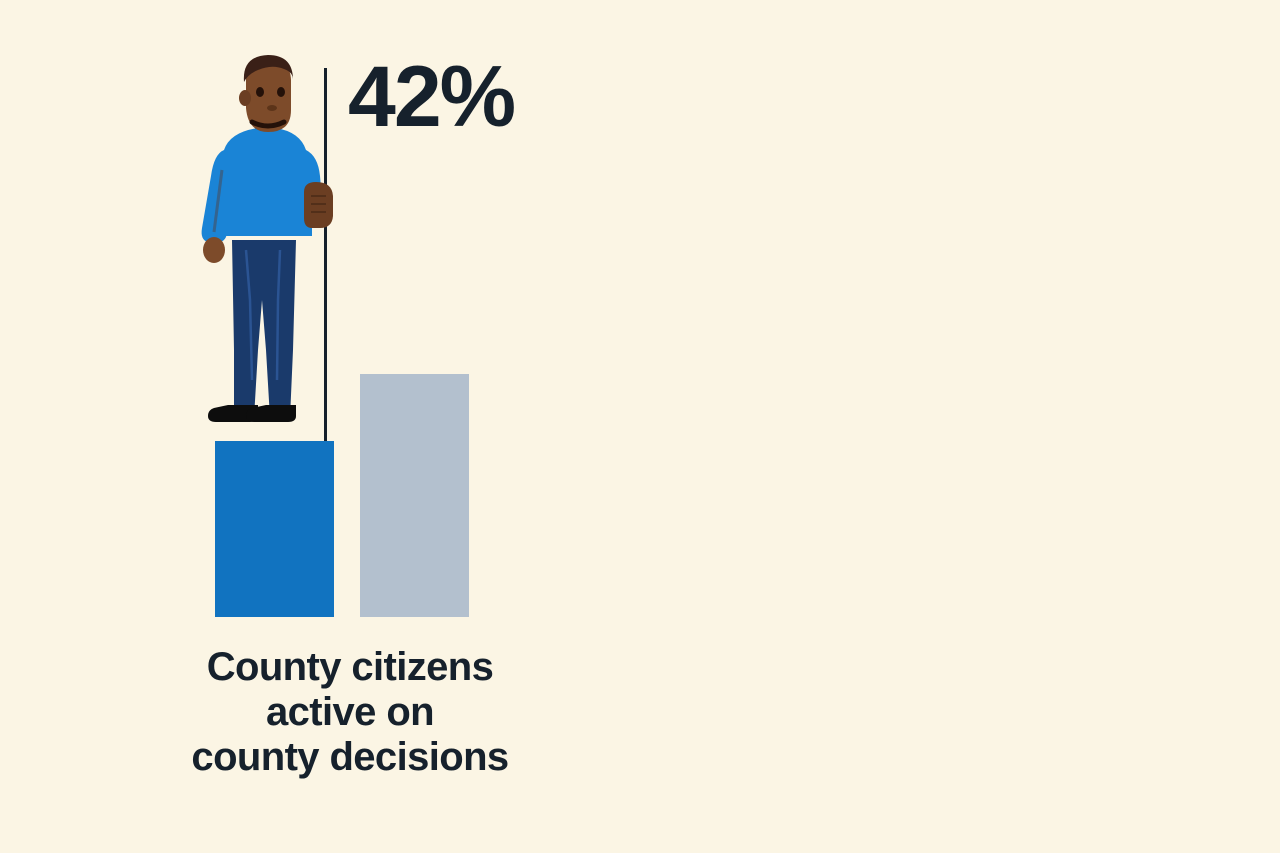 This screenshot has width=1280, height=853. What do you see at coordinates (325, 254) in the screenshot?
I see `measuring-pole-icon` at bounding box center [325, 254].